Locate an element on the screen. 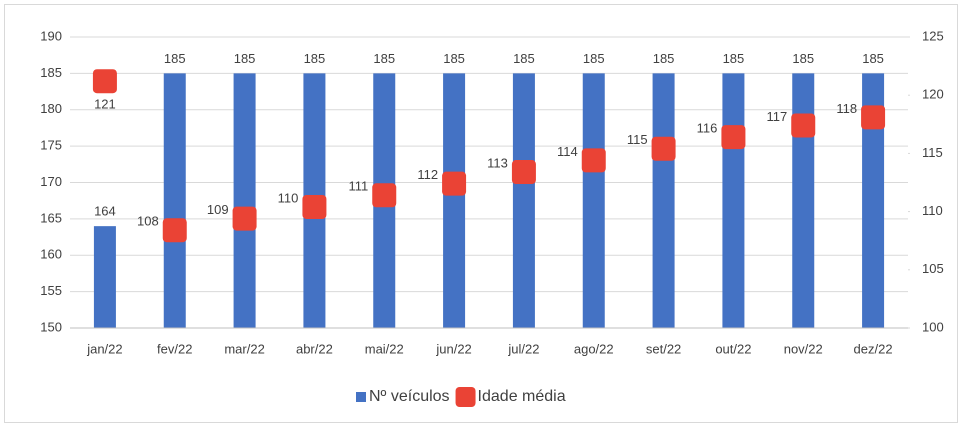  marker-label: 118 is located at coordinates (846, 108).